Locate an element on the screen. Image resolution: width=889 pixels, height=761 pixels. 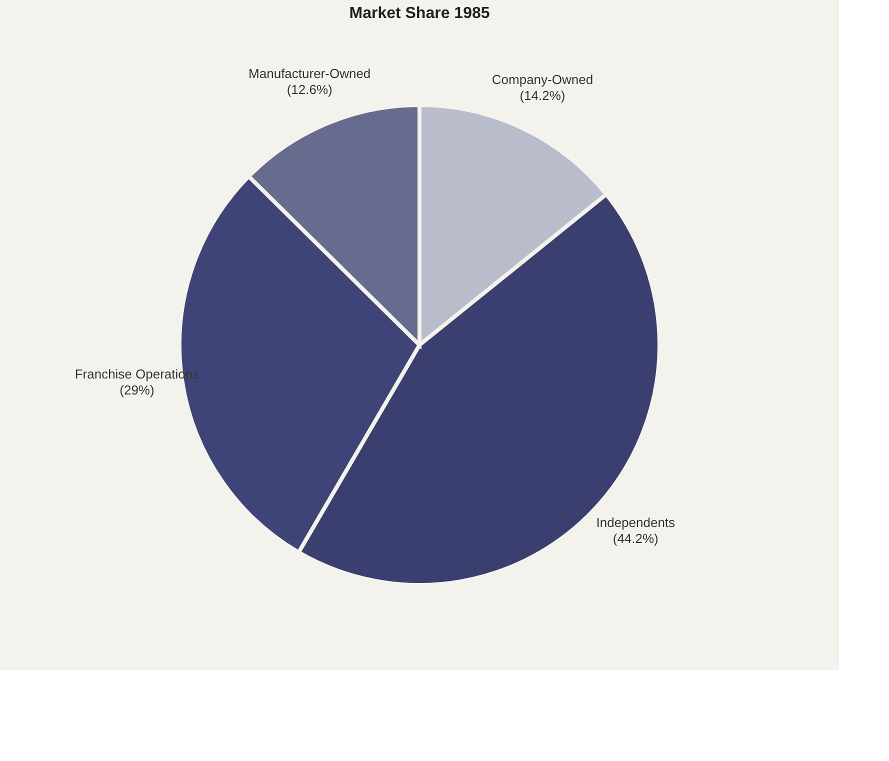
slice-label: Company-Owned is located at coordinates (543, 79).